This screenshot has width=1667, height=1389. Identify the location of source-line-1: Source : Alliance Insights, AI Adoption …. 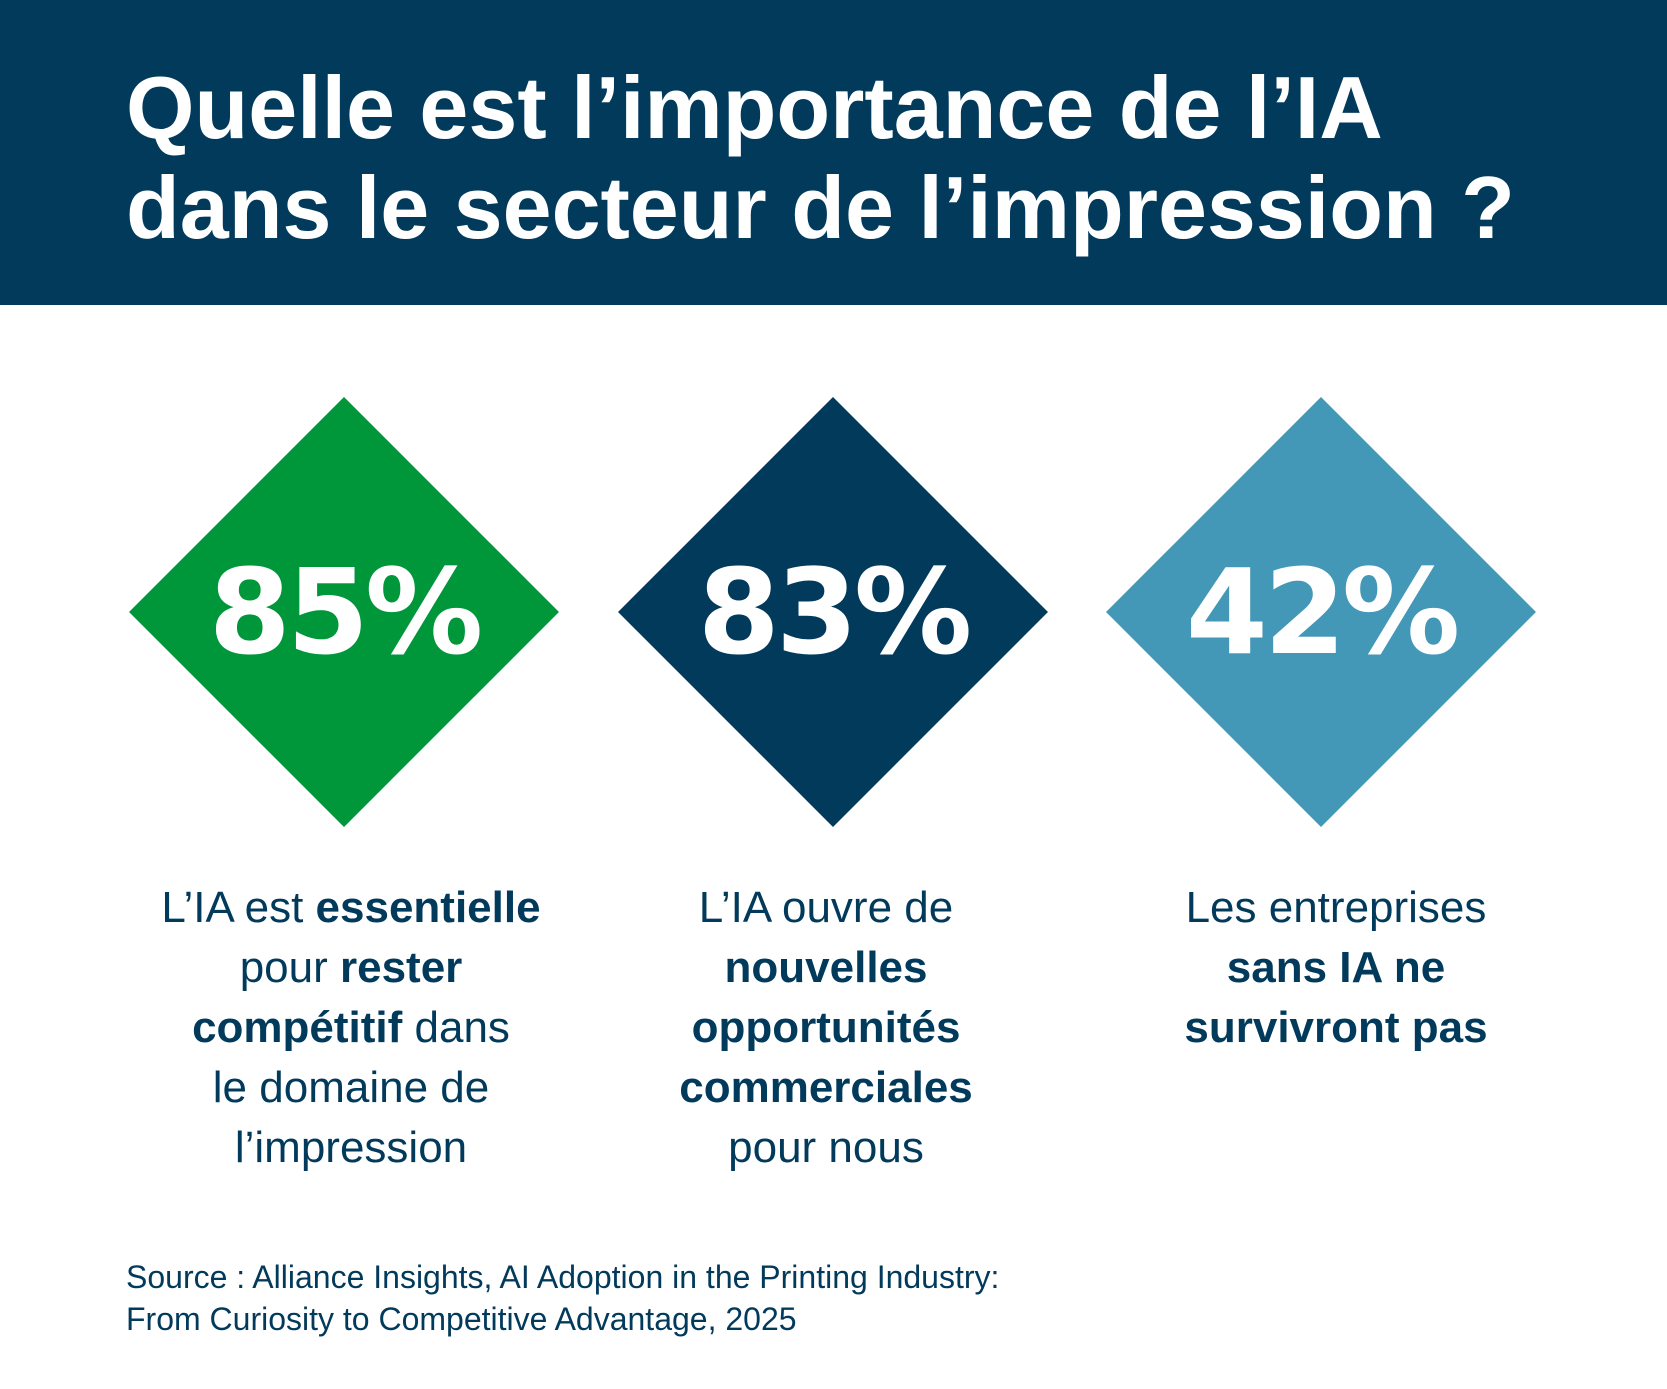
(563, 1277).